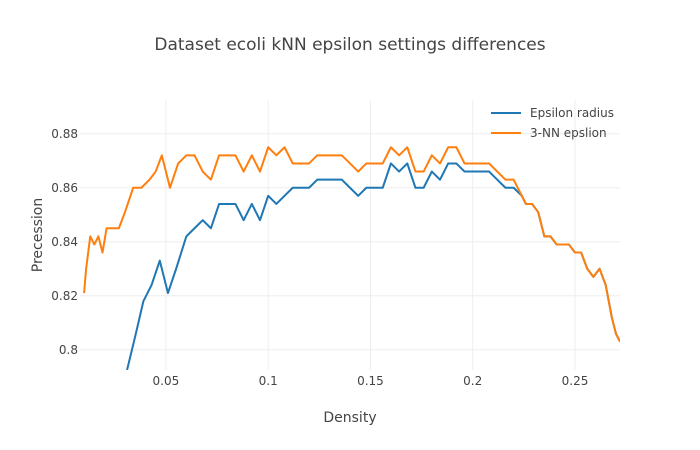 The image size is (700, 450). What do you see at coordinates (349, 418) in the screenshot?
I see `x-axis-title: Density` at bounding box center [349, 418].